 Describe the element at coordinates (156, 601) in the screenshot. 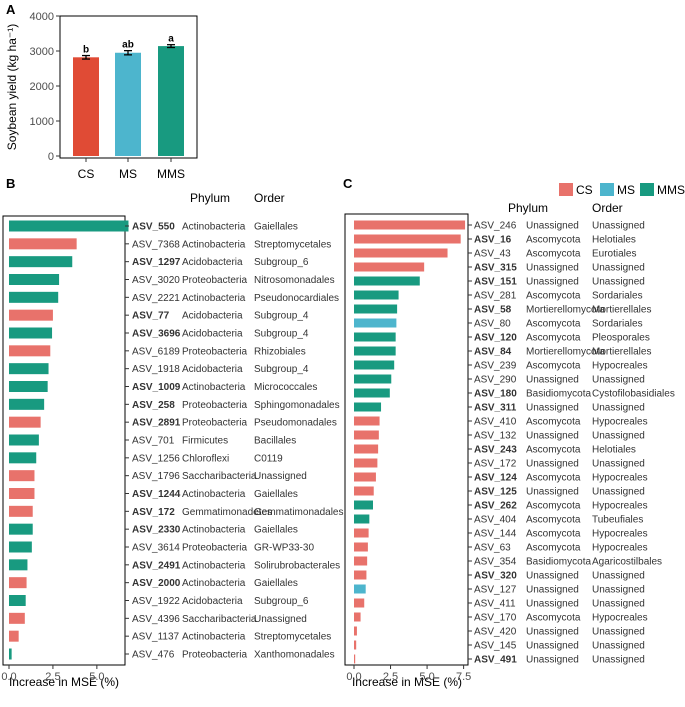

I see `bacteria-asv-label: ASV_1922` at that location.